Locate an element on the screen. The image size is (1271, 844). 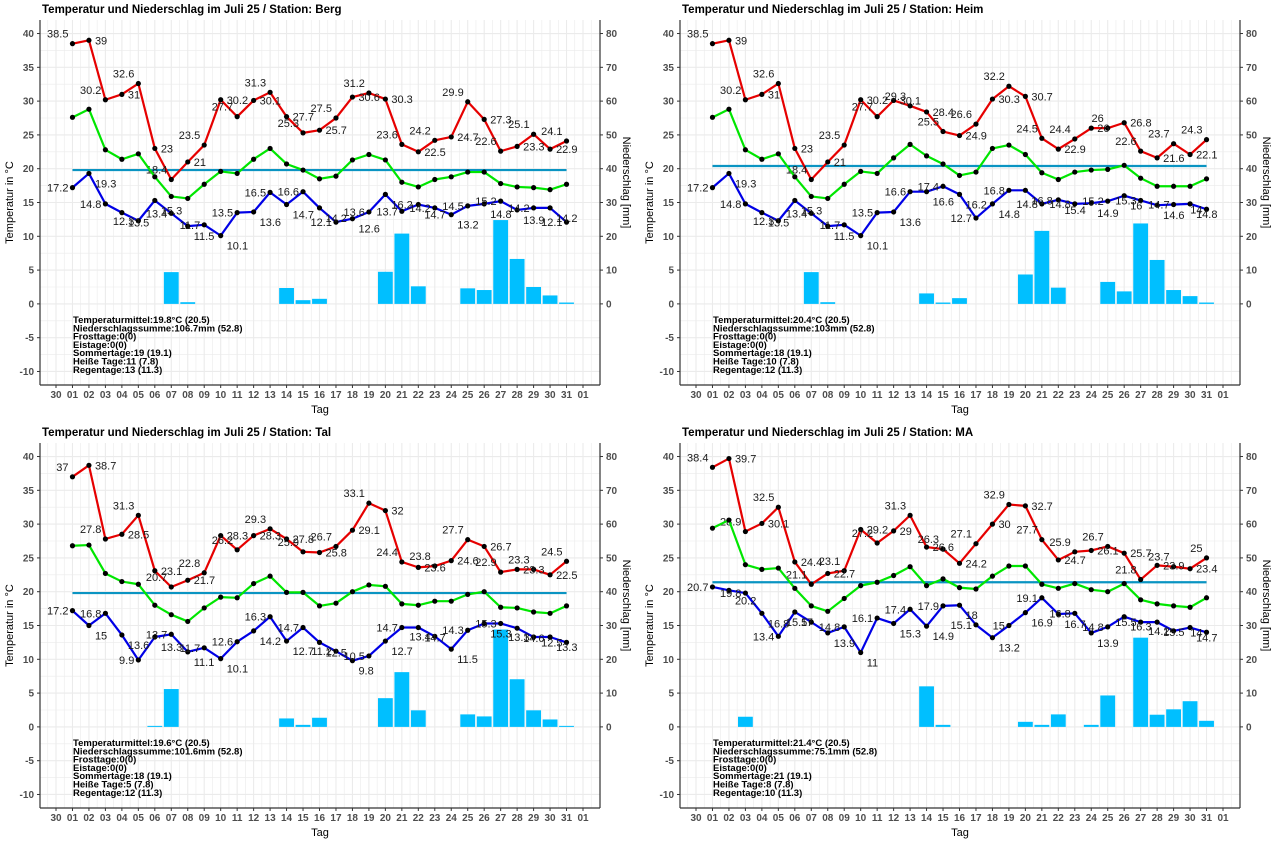
y-right-tick-label: 80 is located at coordinates (612, 457).